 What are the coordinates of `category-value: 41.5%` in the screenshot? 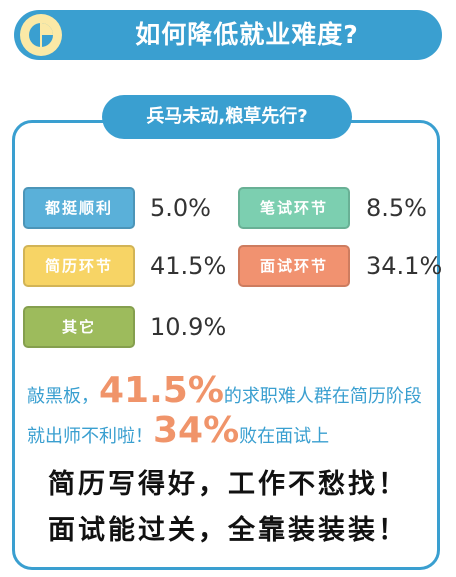 It's located at (188, 266).